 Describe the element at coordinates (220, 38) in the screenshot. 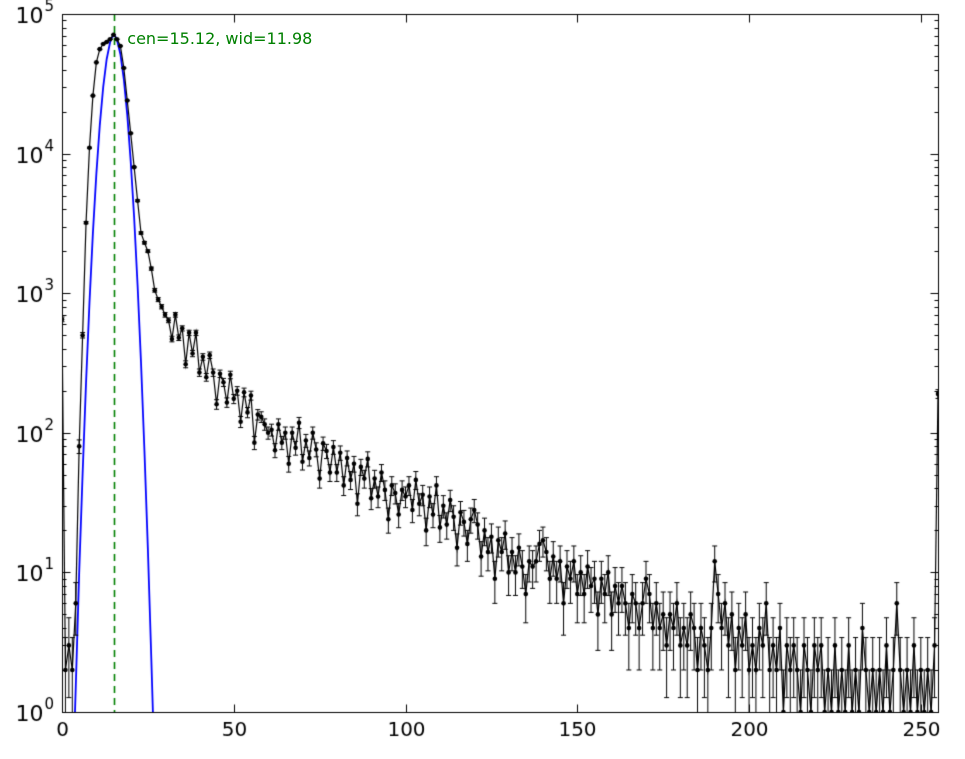

I see `fit-annotation: cen=15.12, wid=11.98` at that location.